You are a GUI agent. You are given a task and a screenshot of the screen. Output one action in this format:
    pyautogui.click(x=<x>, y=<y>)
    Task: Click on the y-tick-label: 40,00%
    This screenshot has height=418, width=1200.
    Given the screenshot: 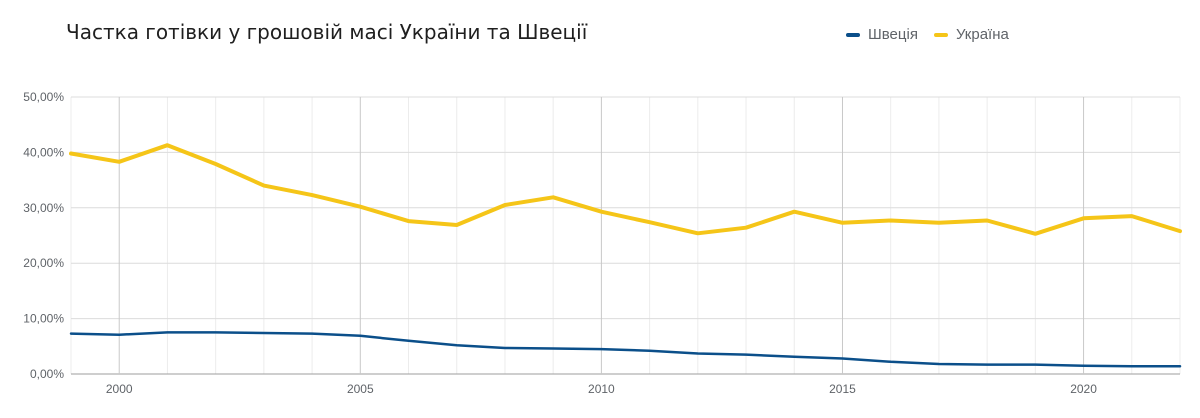 What is the action you would take?
    pyautogui.click(x=43, y=152)
    